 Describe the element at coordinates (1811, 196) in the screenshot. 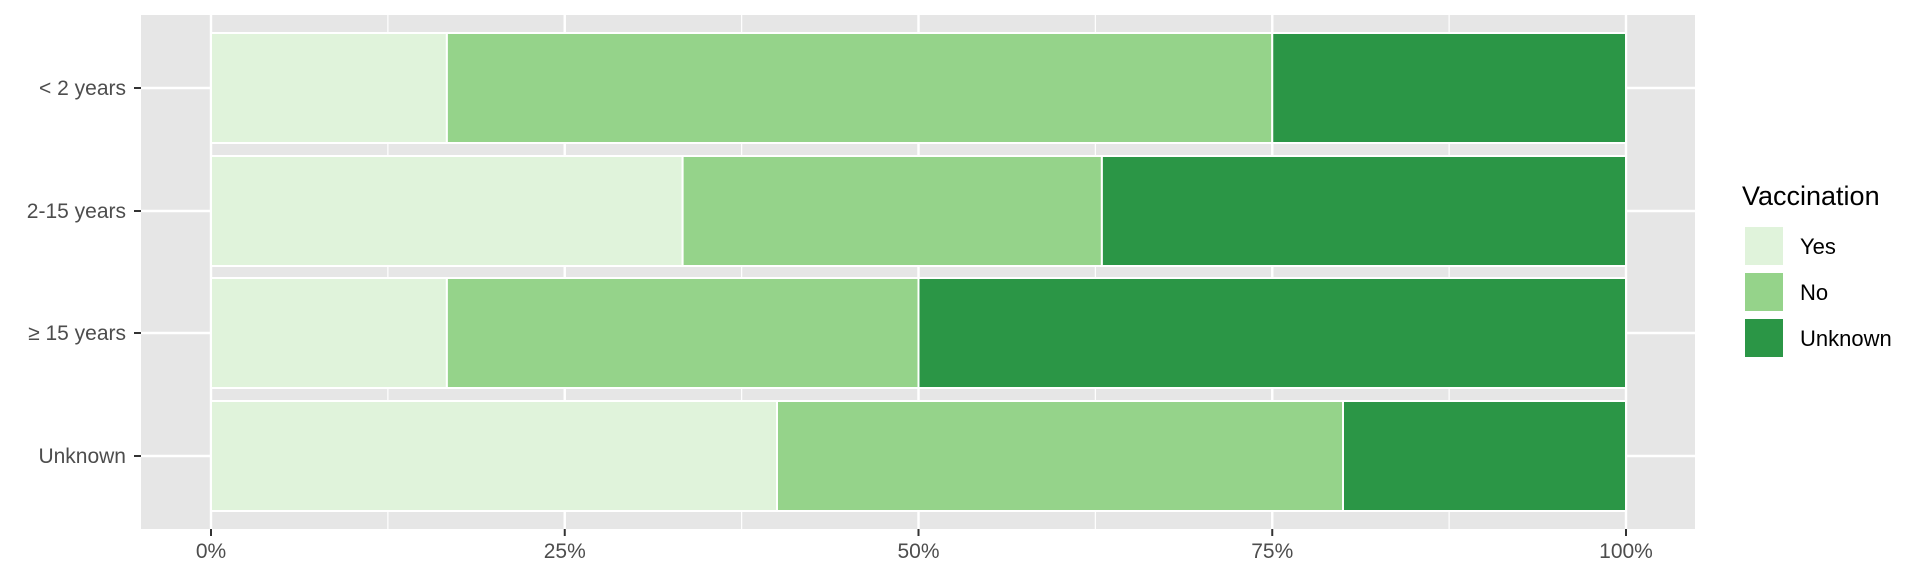

I see `legend-title: Vaccination` at that location.